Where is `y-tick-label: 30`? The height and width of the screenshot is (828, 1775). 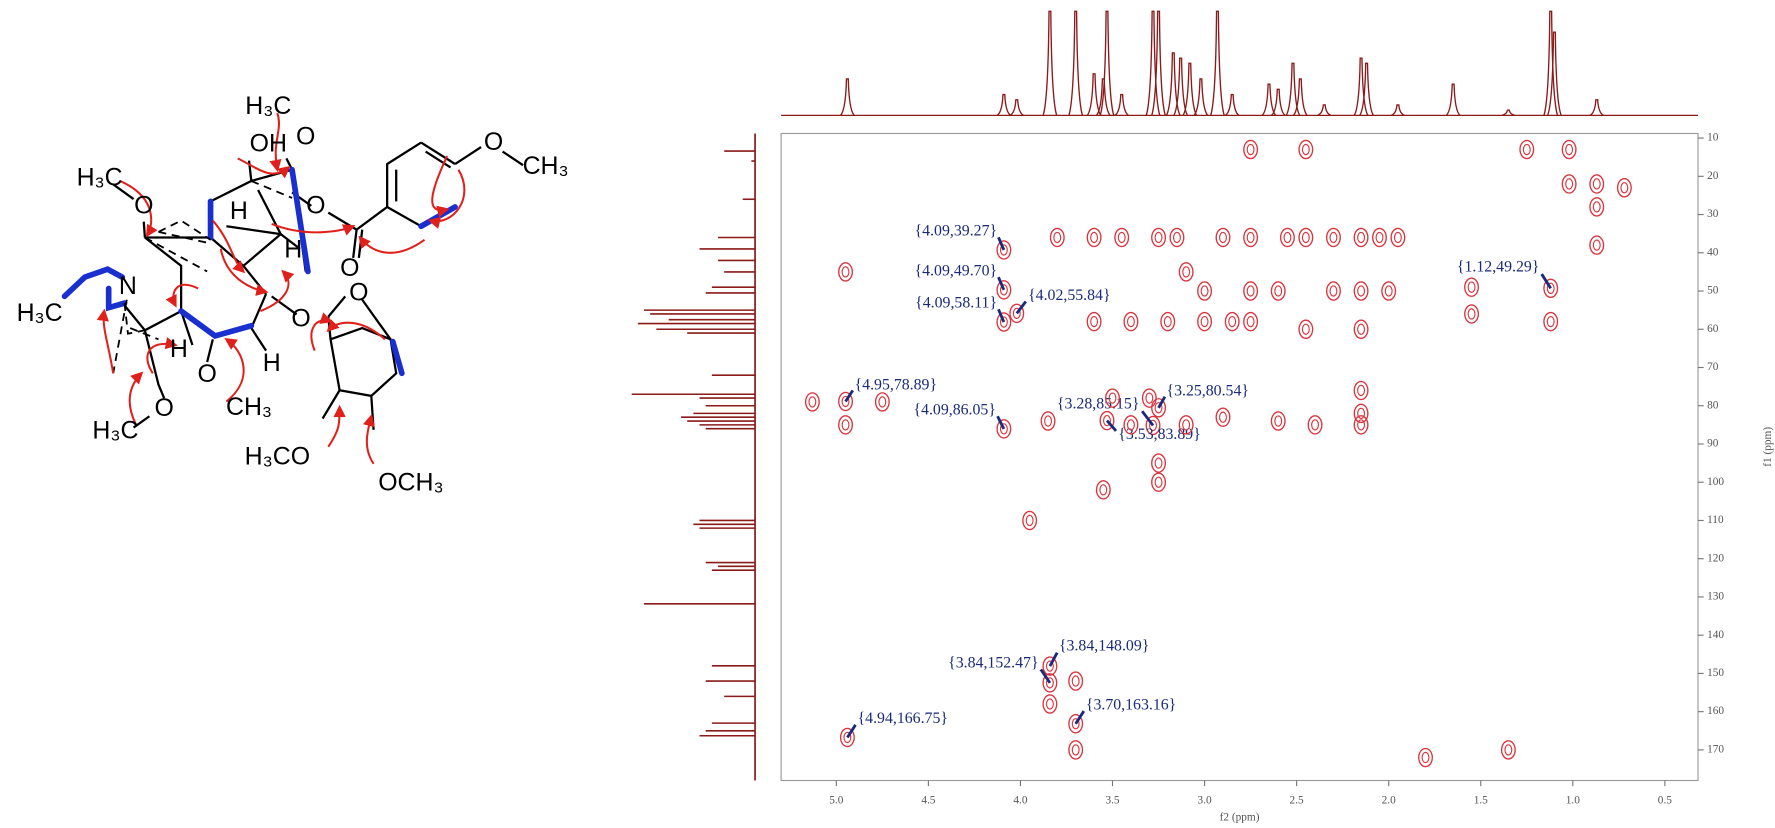
y-tick-label: 30 is located at coordinates (1713, 214).